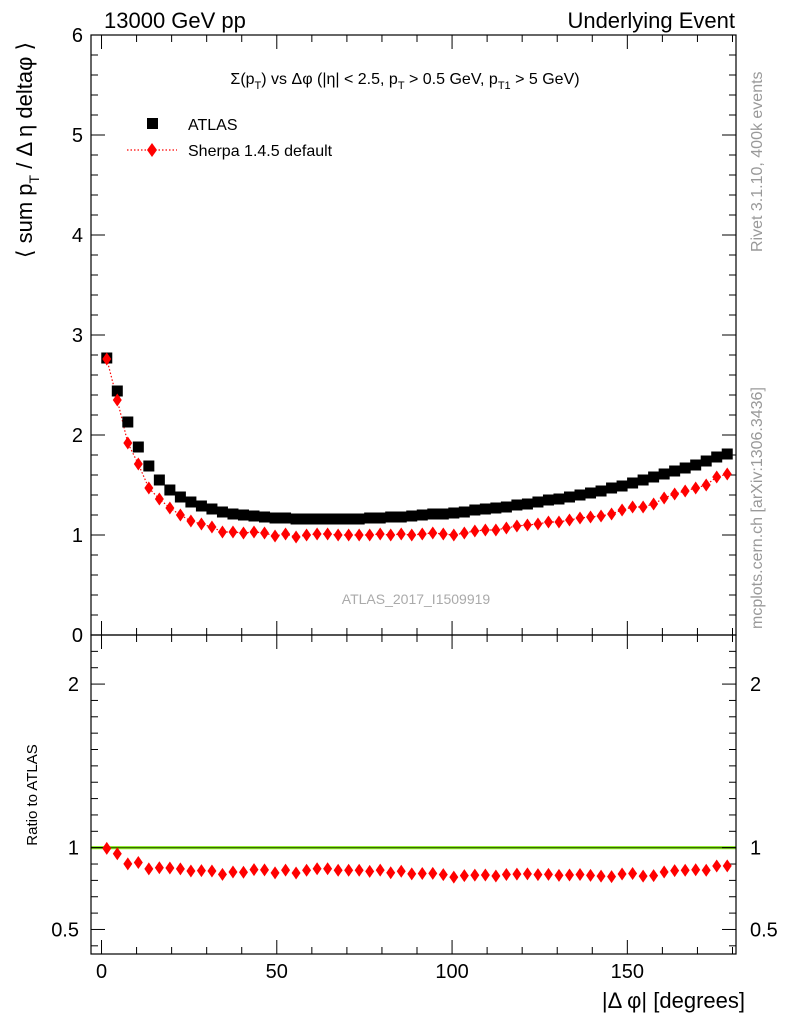  I want to click on main-ytick-label: 4, so click(77, 236).